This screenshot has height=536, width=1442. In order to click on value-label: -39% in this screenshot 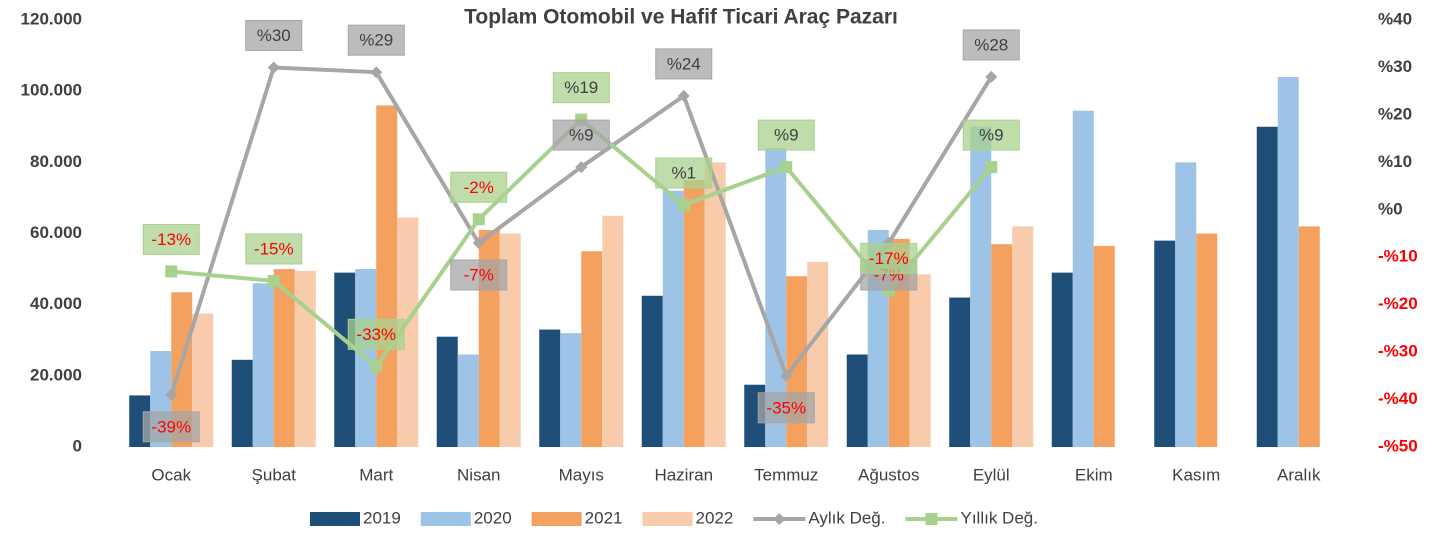, I will do `click(171, 426)`.